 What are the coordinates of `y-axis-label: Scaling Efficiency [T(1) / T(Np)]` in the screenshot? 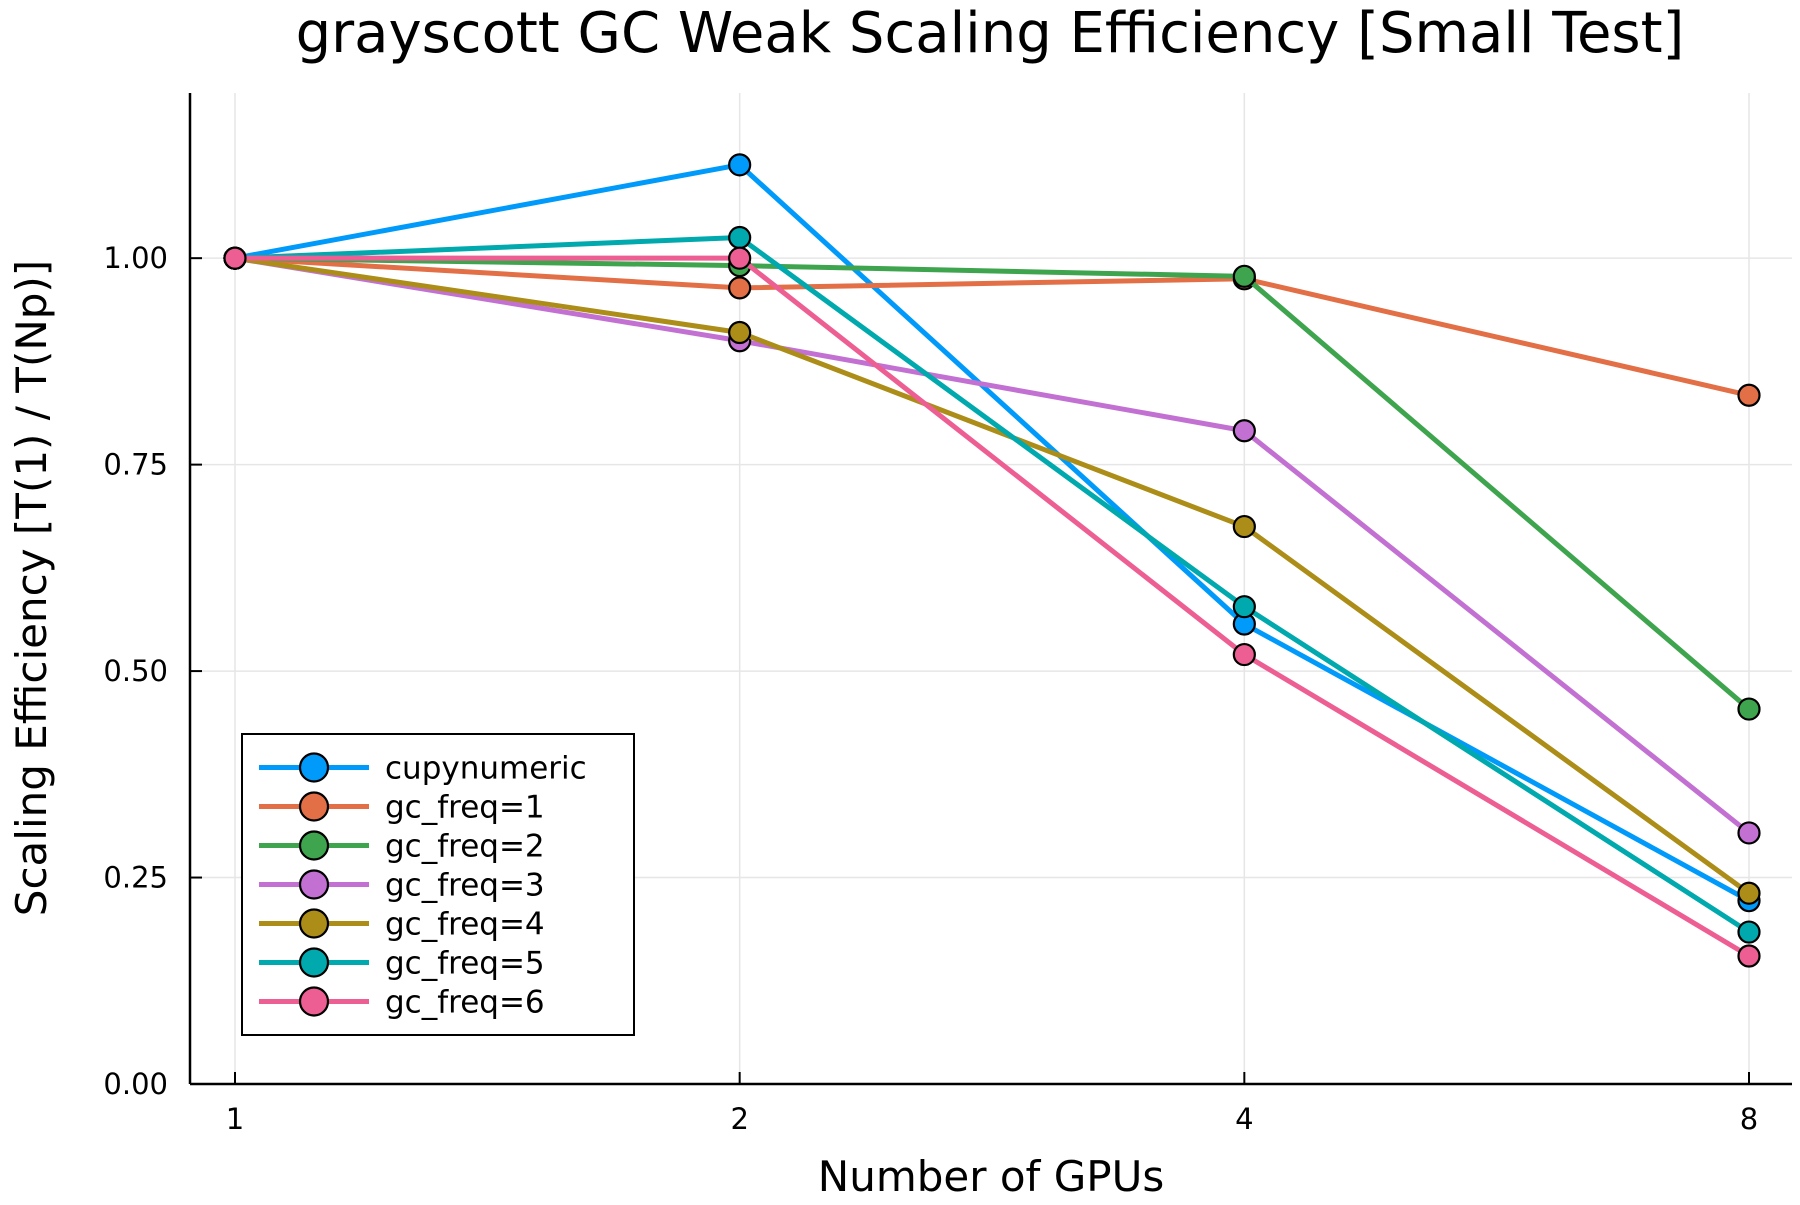 It's located at (31, 588).